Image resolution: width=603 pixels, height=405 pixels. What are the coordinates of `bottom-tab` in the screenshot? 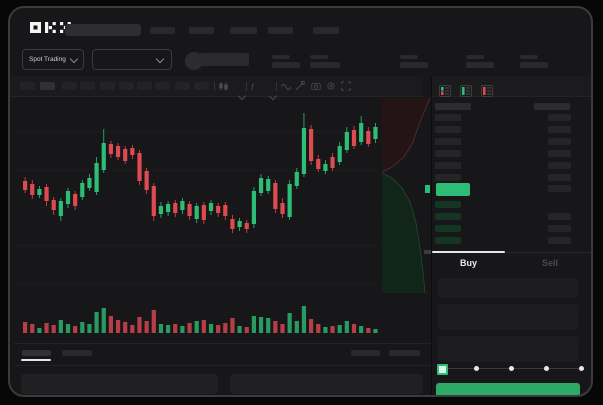 It's located at (77, 353).